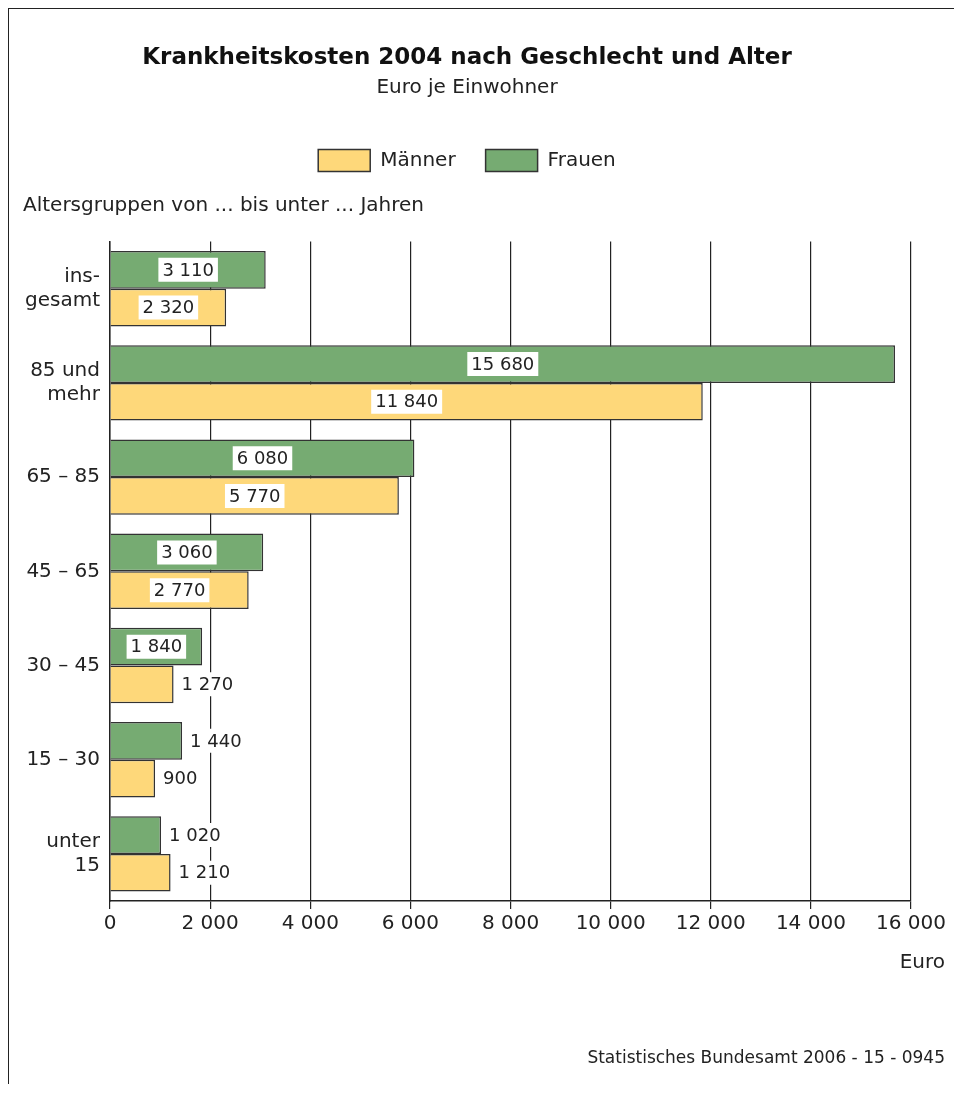 The height and width of the screenshot is (1093, 961). What do you see at coordinates (810, 922) in the screenshot?
I see `x-tick-label: 14 000` at bounding box center [810, 922].